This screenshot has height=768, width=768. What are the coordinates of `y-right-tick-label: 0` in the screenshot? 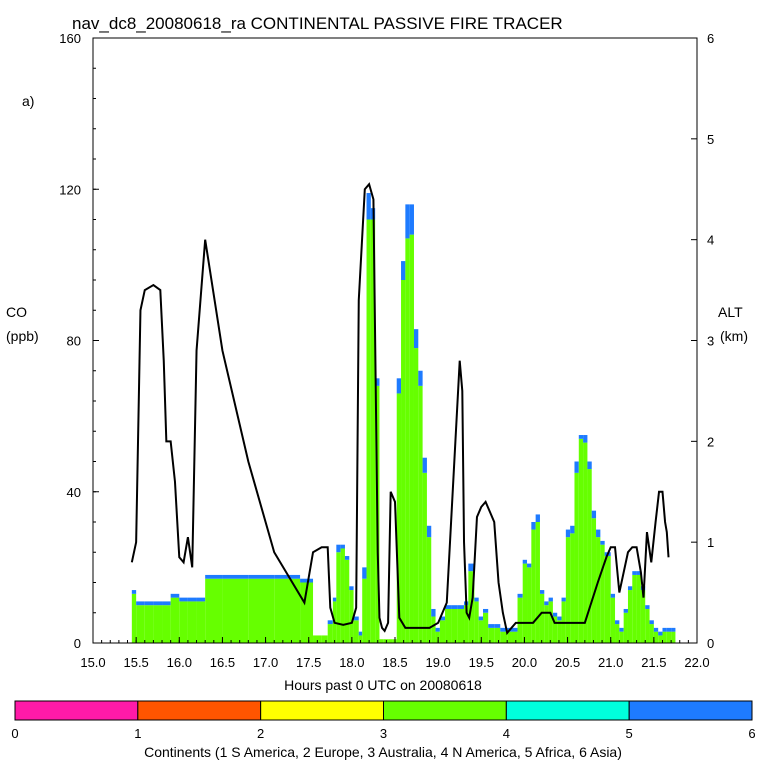 It's located at (710, 643).